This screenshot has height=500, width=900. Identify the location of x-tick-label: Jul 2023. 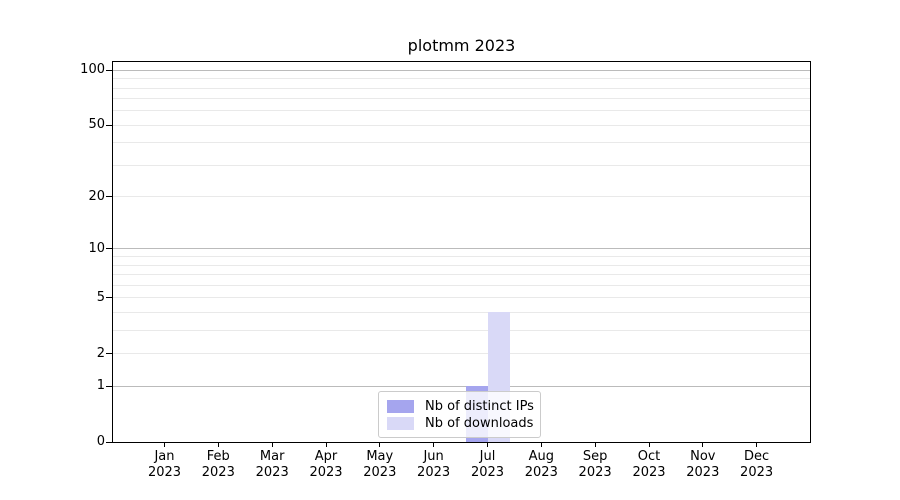
(488, 464).